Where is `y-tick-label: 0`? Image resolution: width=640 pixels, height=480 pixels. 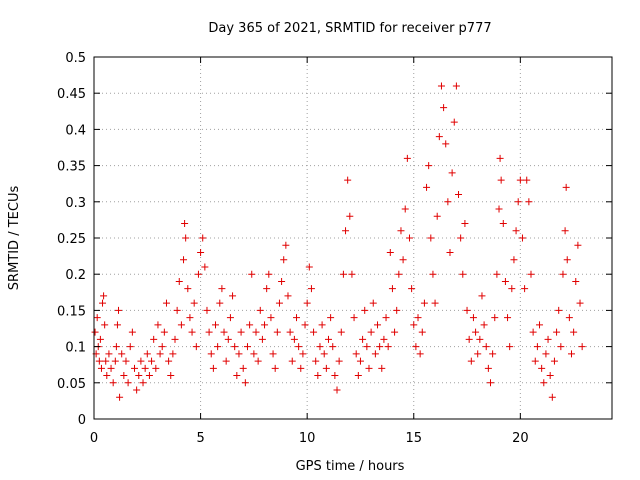 y-tick-label: 0 is located at coordinates (82, 420).